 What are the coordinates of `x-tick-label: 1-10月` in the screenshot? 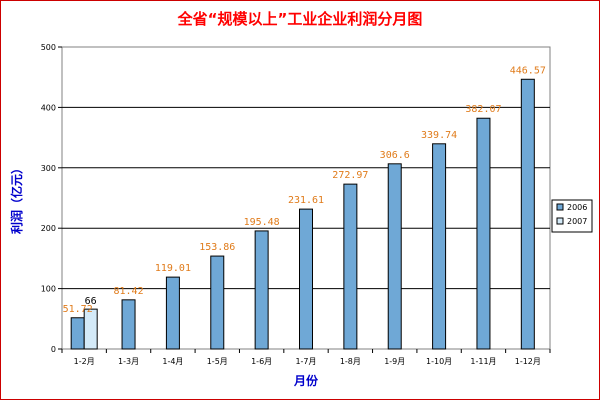 It's located at (439, 361).